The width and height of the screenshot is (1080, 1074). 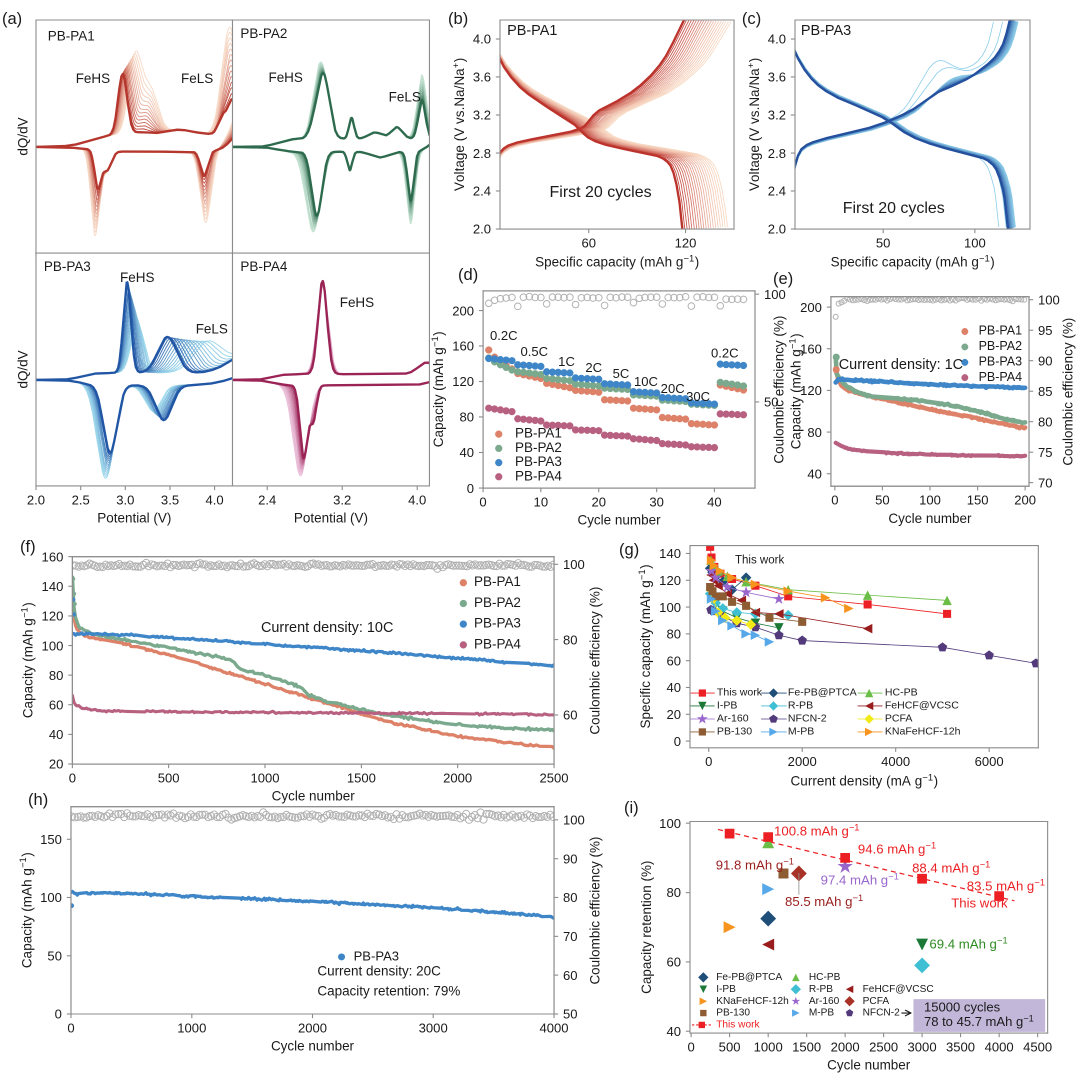 What do you see at coordinates (598, 501) in the screenshot?
I see `svg-text: 20` at bounding box center [598, 501].